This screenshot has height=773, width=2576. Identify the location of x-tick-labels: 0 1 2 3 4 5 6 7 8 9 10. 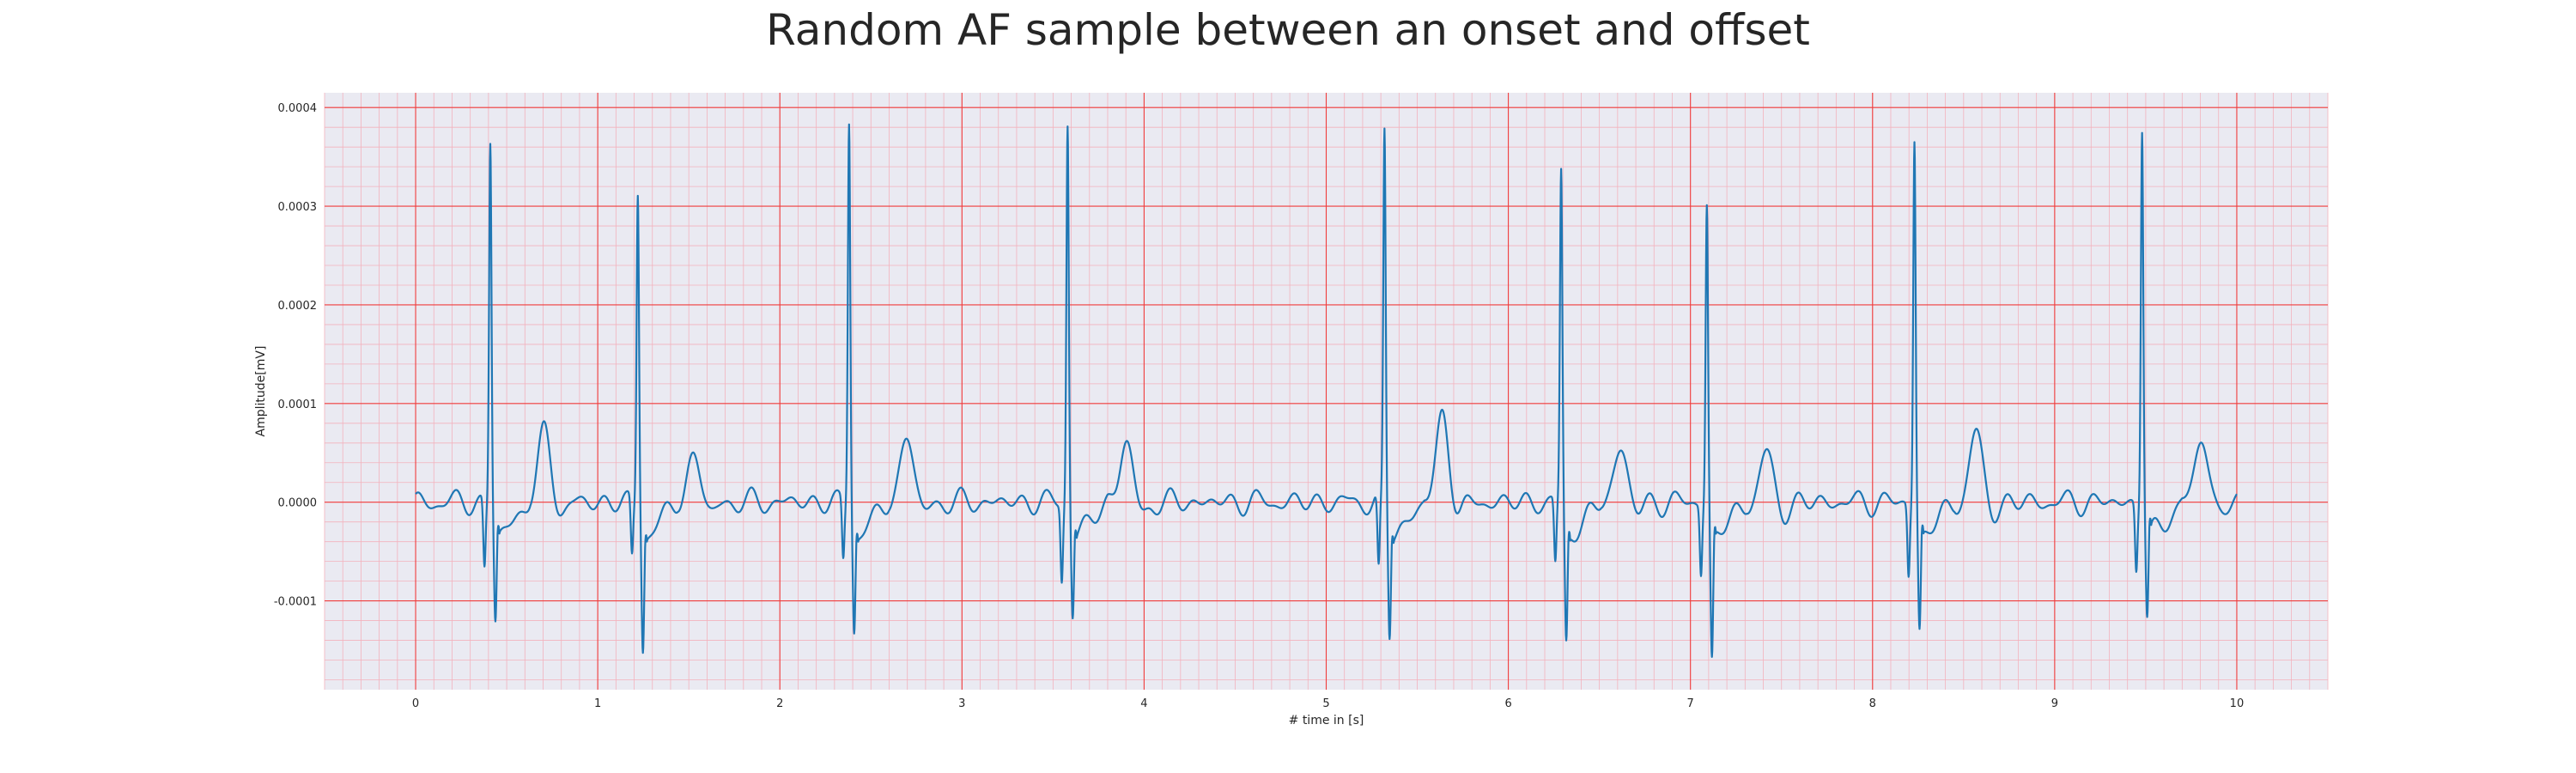
(1328, 703).